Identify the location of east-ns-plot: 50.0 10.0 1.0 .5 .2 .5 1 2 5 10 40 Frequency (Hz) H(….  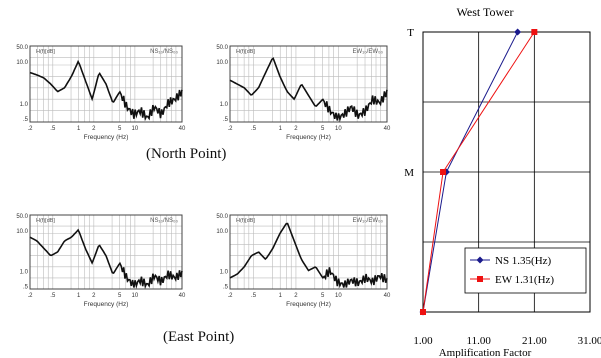
(96, 259).